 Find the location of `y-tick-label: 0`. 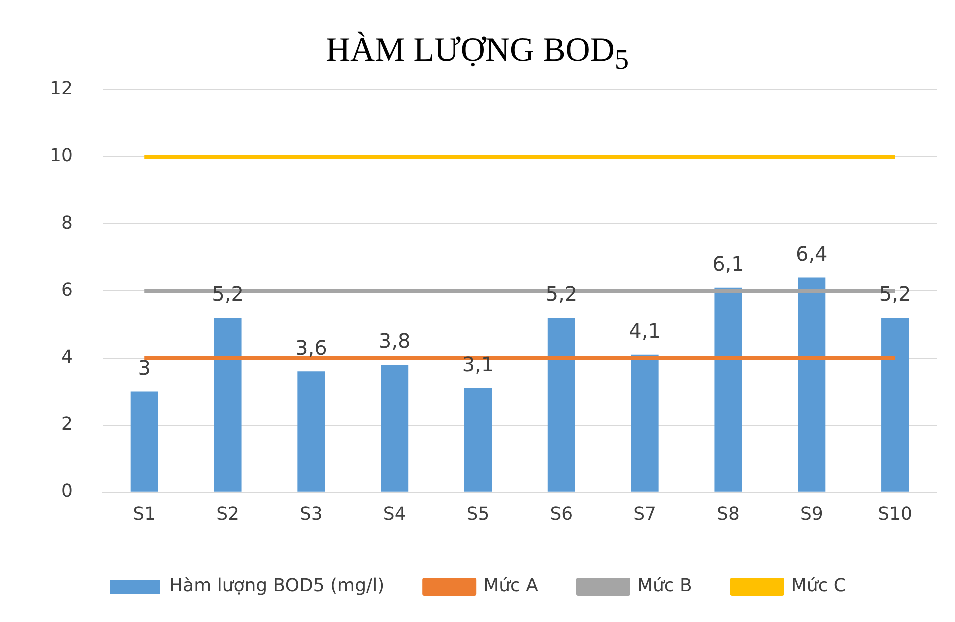

y-tick-label: 0 is located at coordinates (67, 491).